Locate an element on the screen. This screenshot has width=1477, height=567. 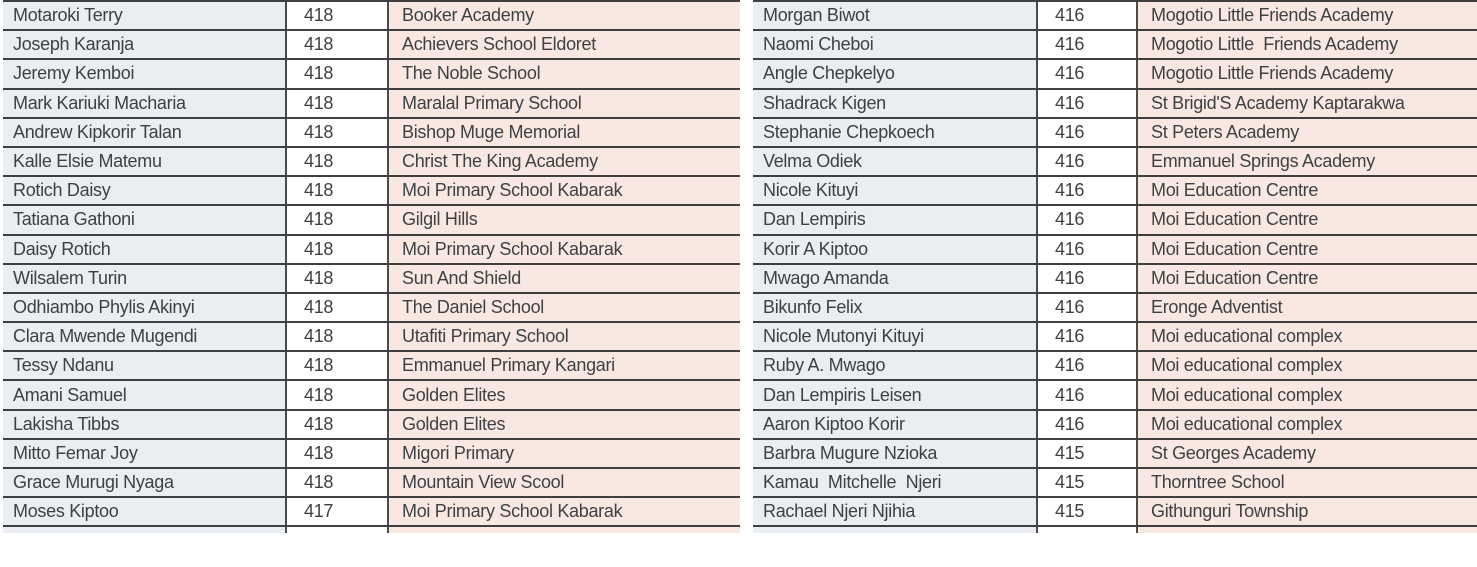
candidate-name-cell: Daisy Rotich is located at coordinates (145, 249).